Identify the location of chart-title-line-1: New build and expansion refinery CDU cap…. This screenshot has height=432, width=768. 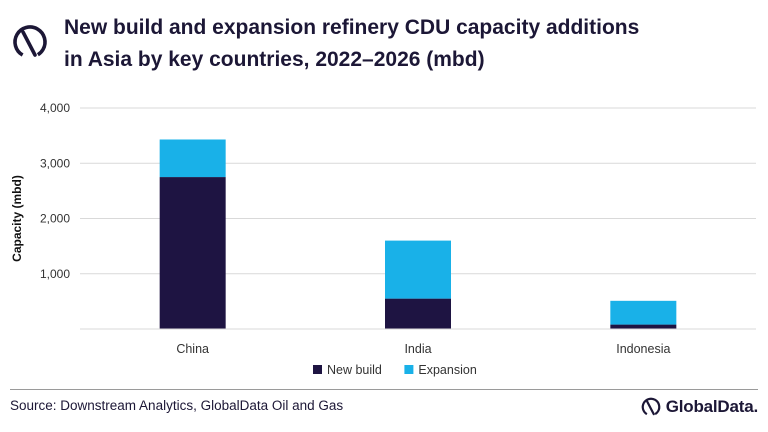
(352, 27).